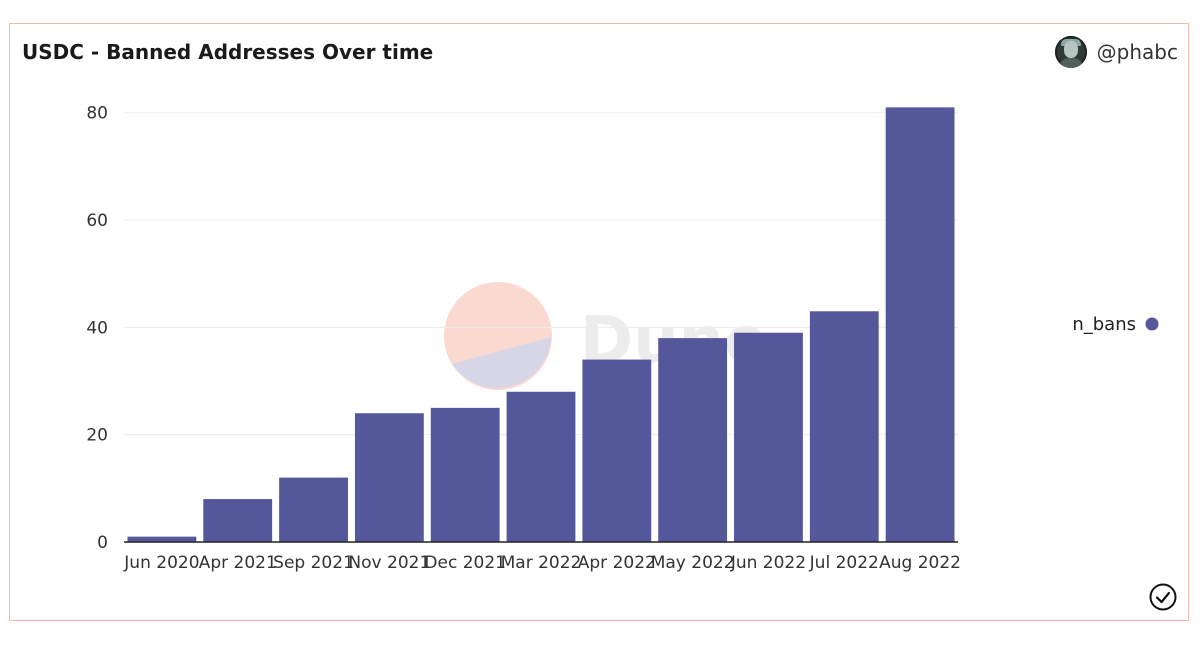 The height and width of the screenshot is (655, 1200). What do you see at coordinates (606, 336) in the screenshot?
I see `dune-watermark: Dune` at bounding box center [606, 336].